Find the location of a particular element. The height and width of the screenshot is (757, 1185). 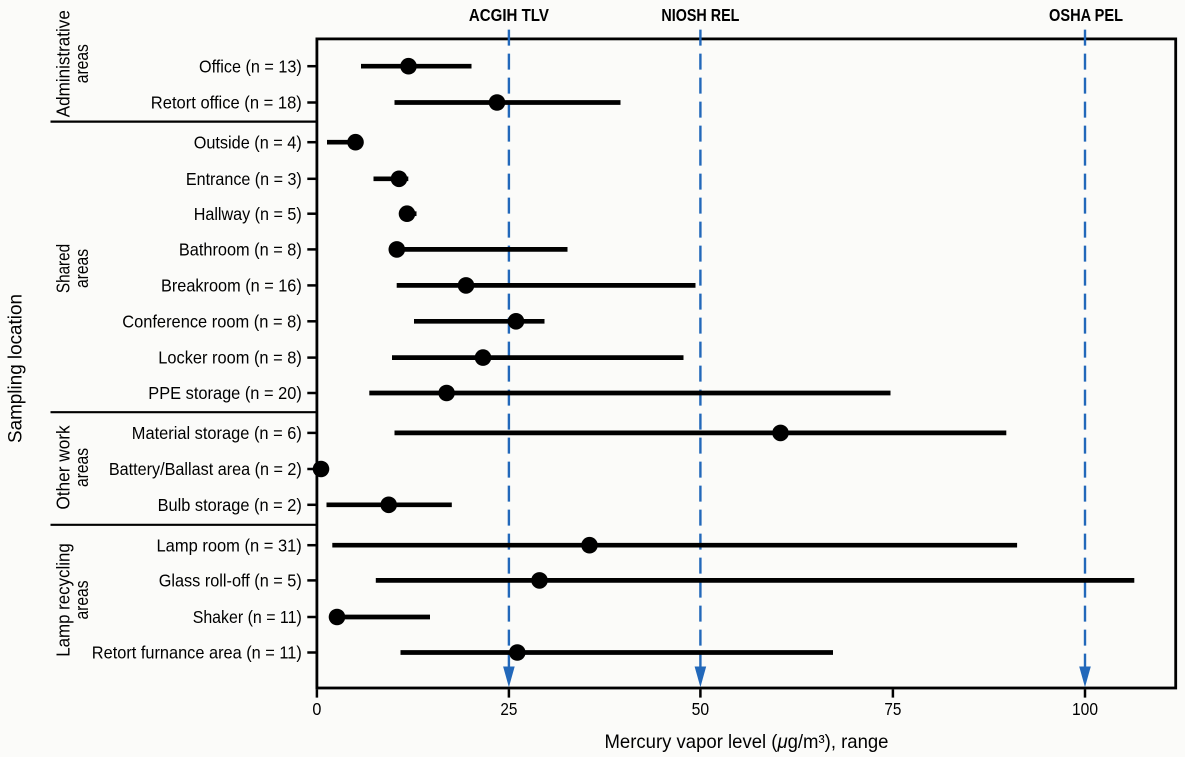

svg-text: Retort furnance area (n = 11) is located at coordinates (197, 653).